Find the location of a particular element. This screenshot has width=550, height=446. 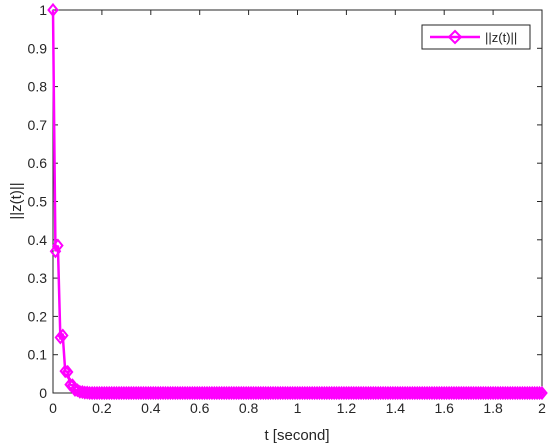

y-tick-label: 0.7 is located at coordinates (38, 125).